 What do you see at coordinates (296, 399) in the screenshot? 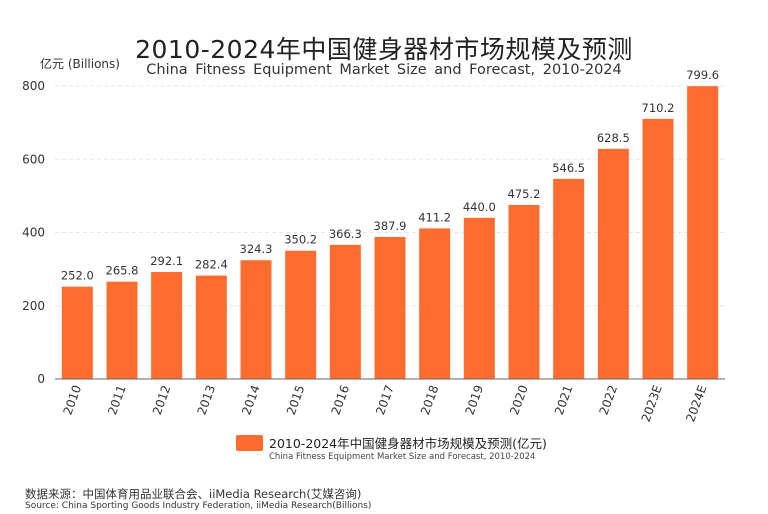
I see `x-tick-label: 2015` at bounding box center [296, 399].